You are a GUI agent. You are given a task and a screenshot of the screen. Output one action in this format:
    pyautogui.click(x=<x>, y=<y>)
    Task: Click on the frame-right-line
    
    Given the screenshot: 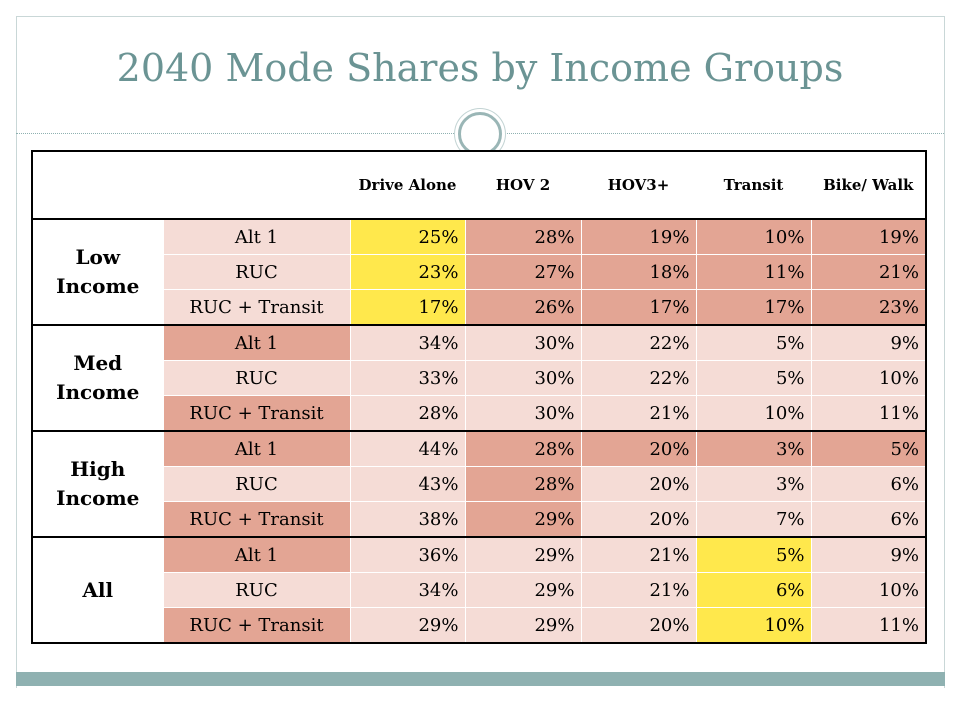 What is the action you would take?
    pyautogui.click(x=944, y=352)
    